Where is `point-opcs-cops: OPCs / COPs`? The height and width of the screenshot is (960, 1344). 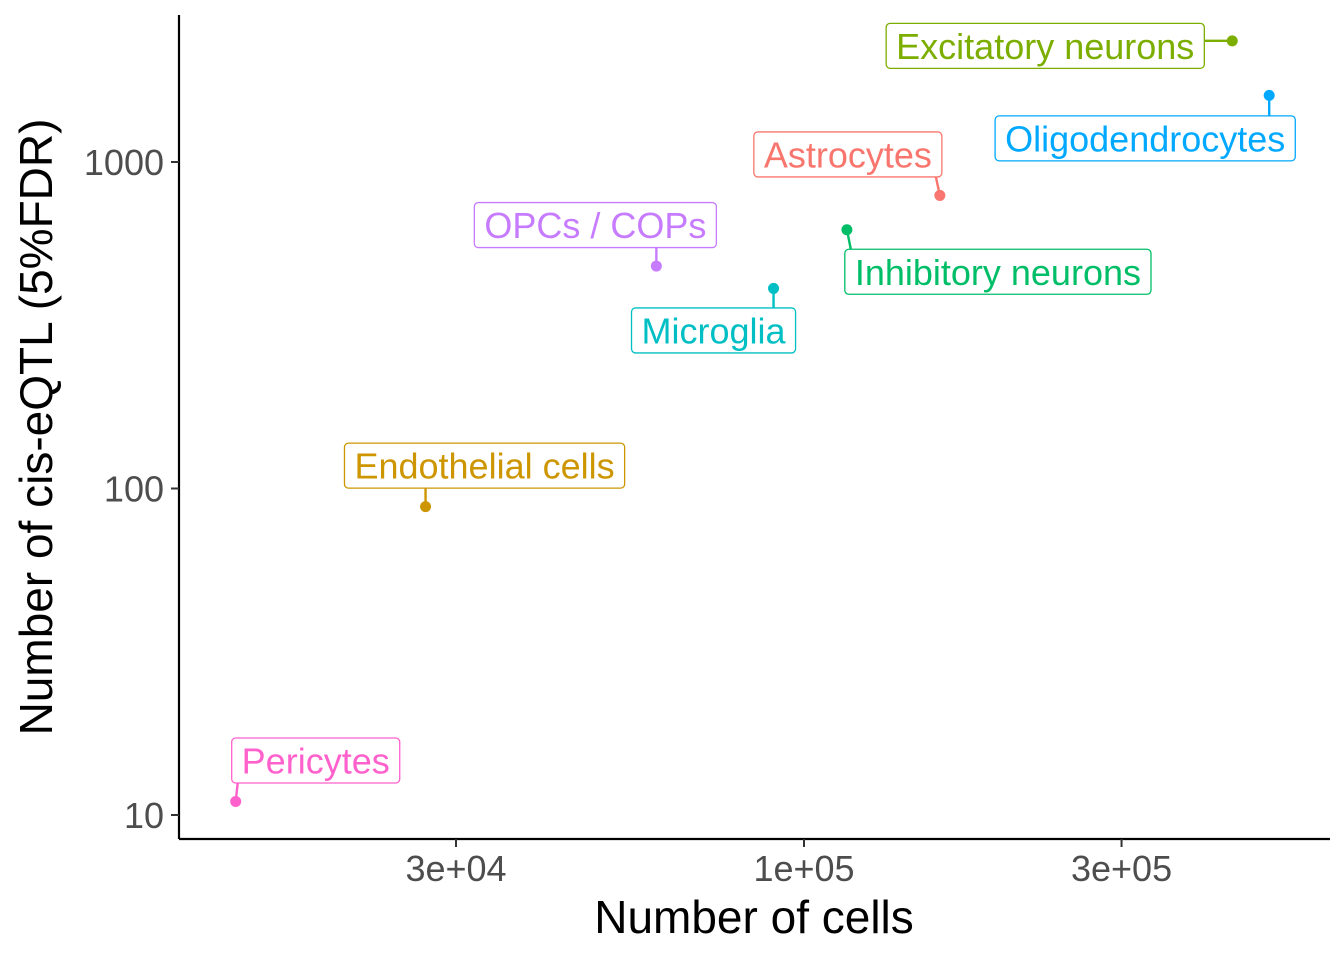
point-opcs-cops: OPCs / COPs is located at coordinates (595, 236).